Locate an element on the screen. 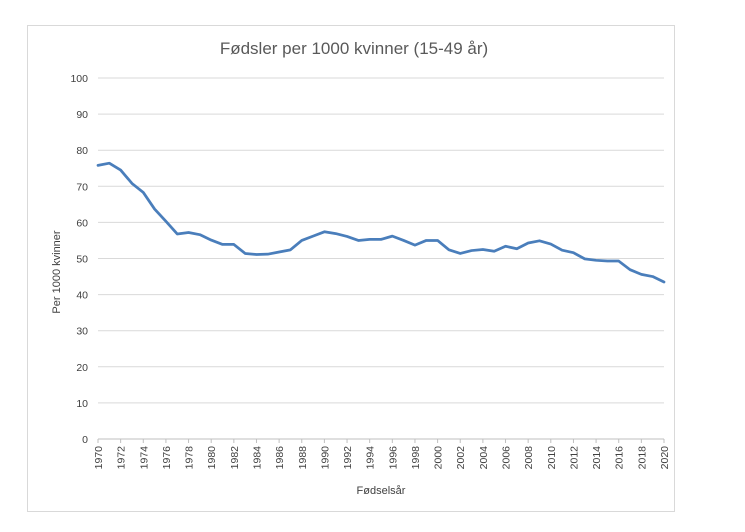 This screenshot has width=745, height=532. x-tick-label: 1998 is located at coordinates (416, 458).